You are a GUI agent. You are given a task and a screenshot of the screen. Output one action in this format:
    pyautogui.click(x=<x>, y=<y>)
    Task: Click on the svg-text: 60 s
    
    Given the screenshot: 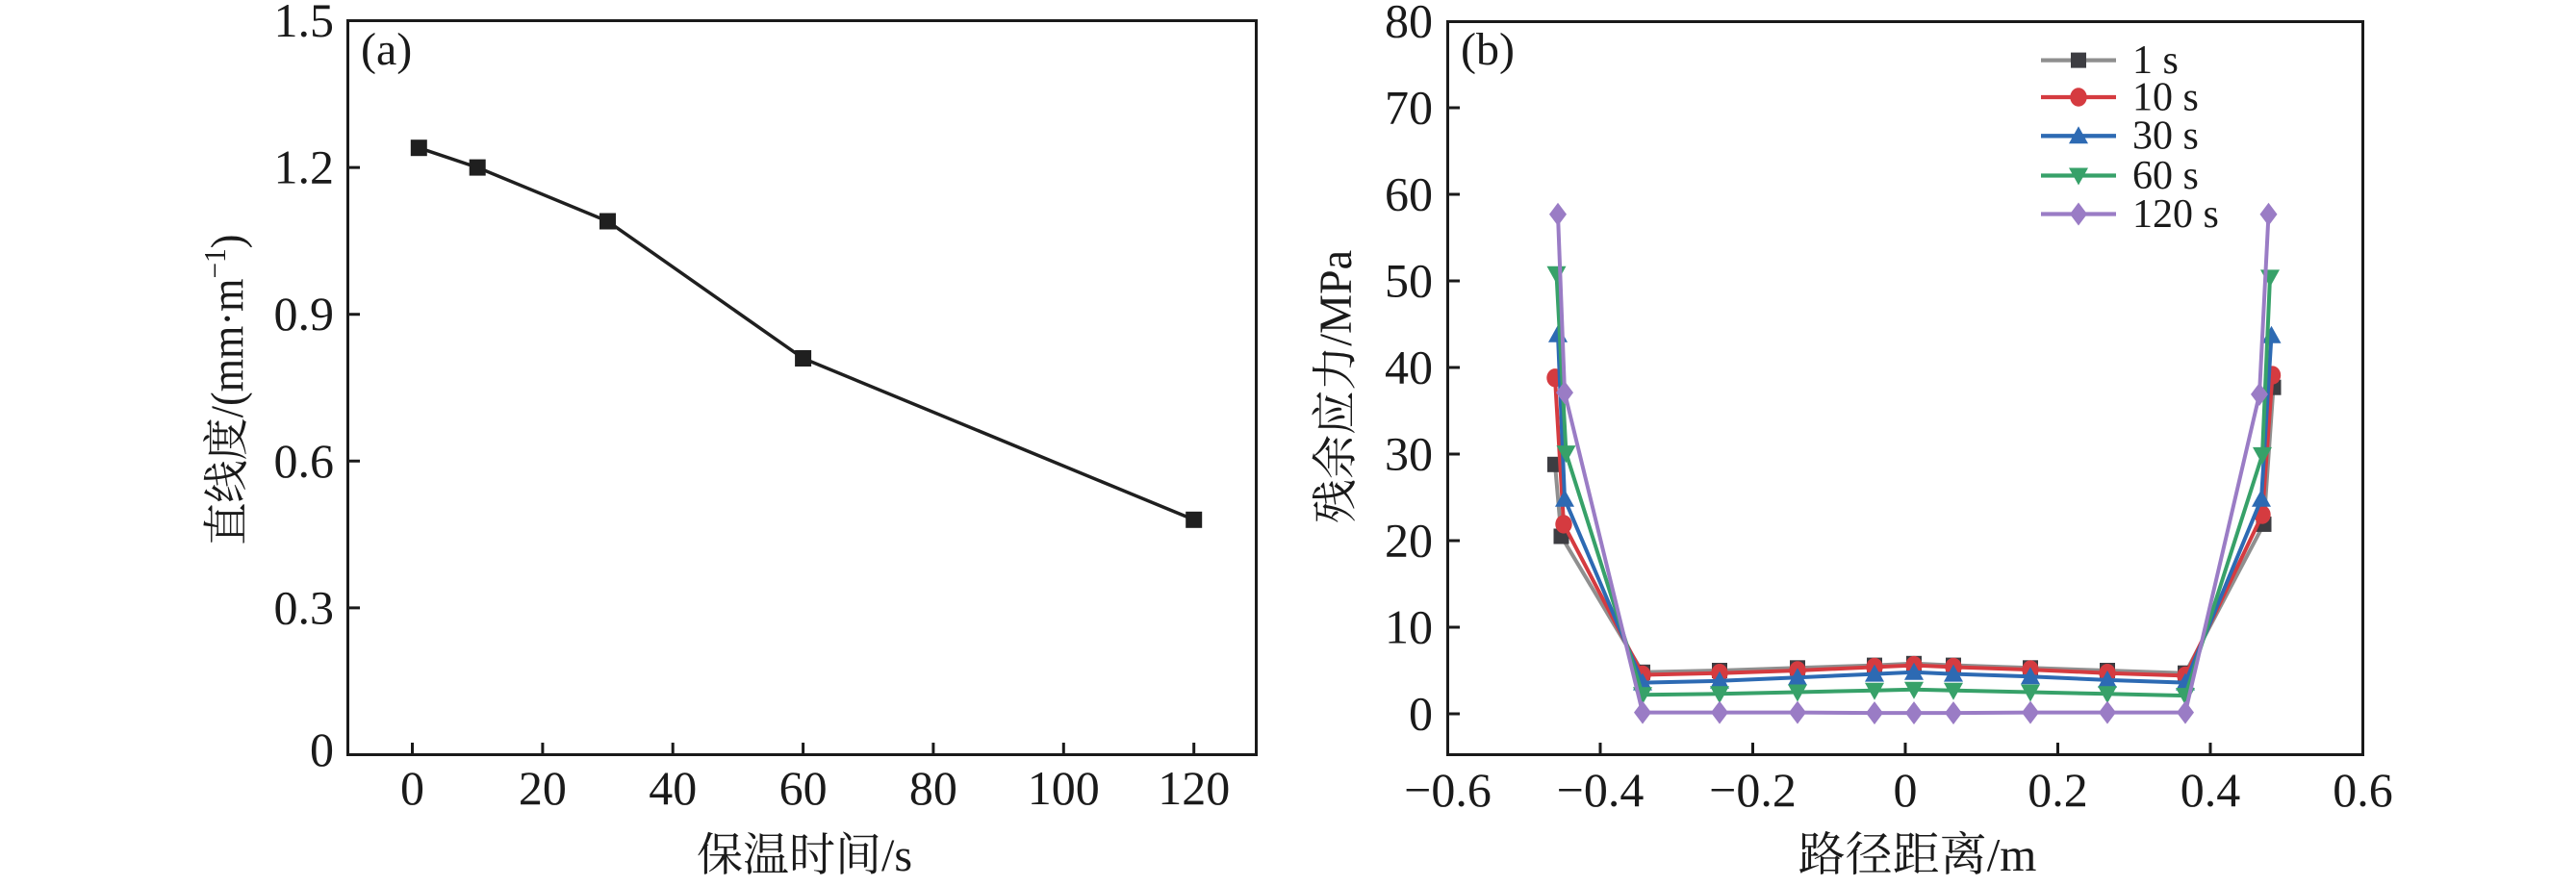 What is the action you would take?
    pyautogui.click(x=2165, y=176)
    